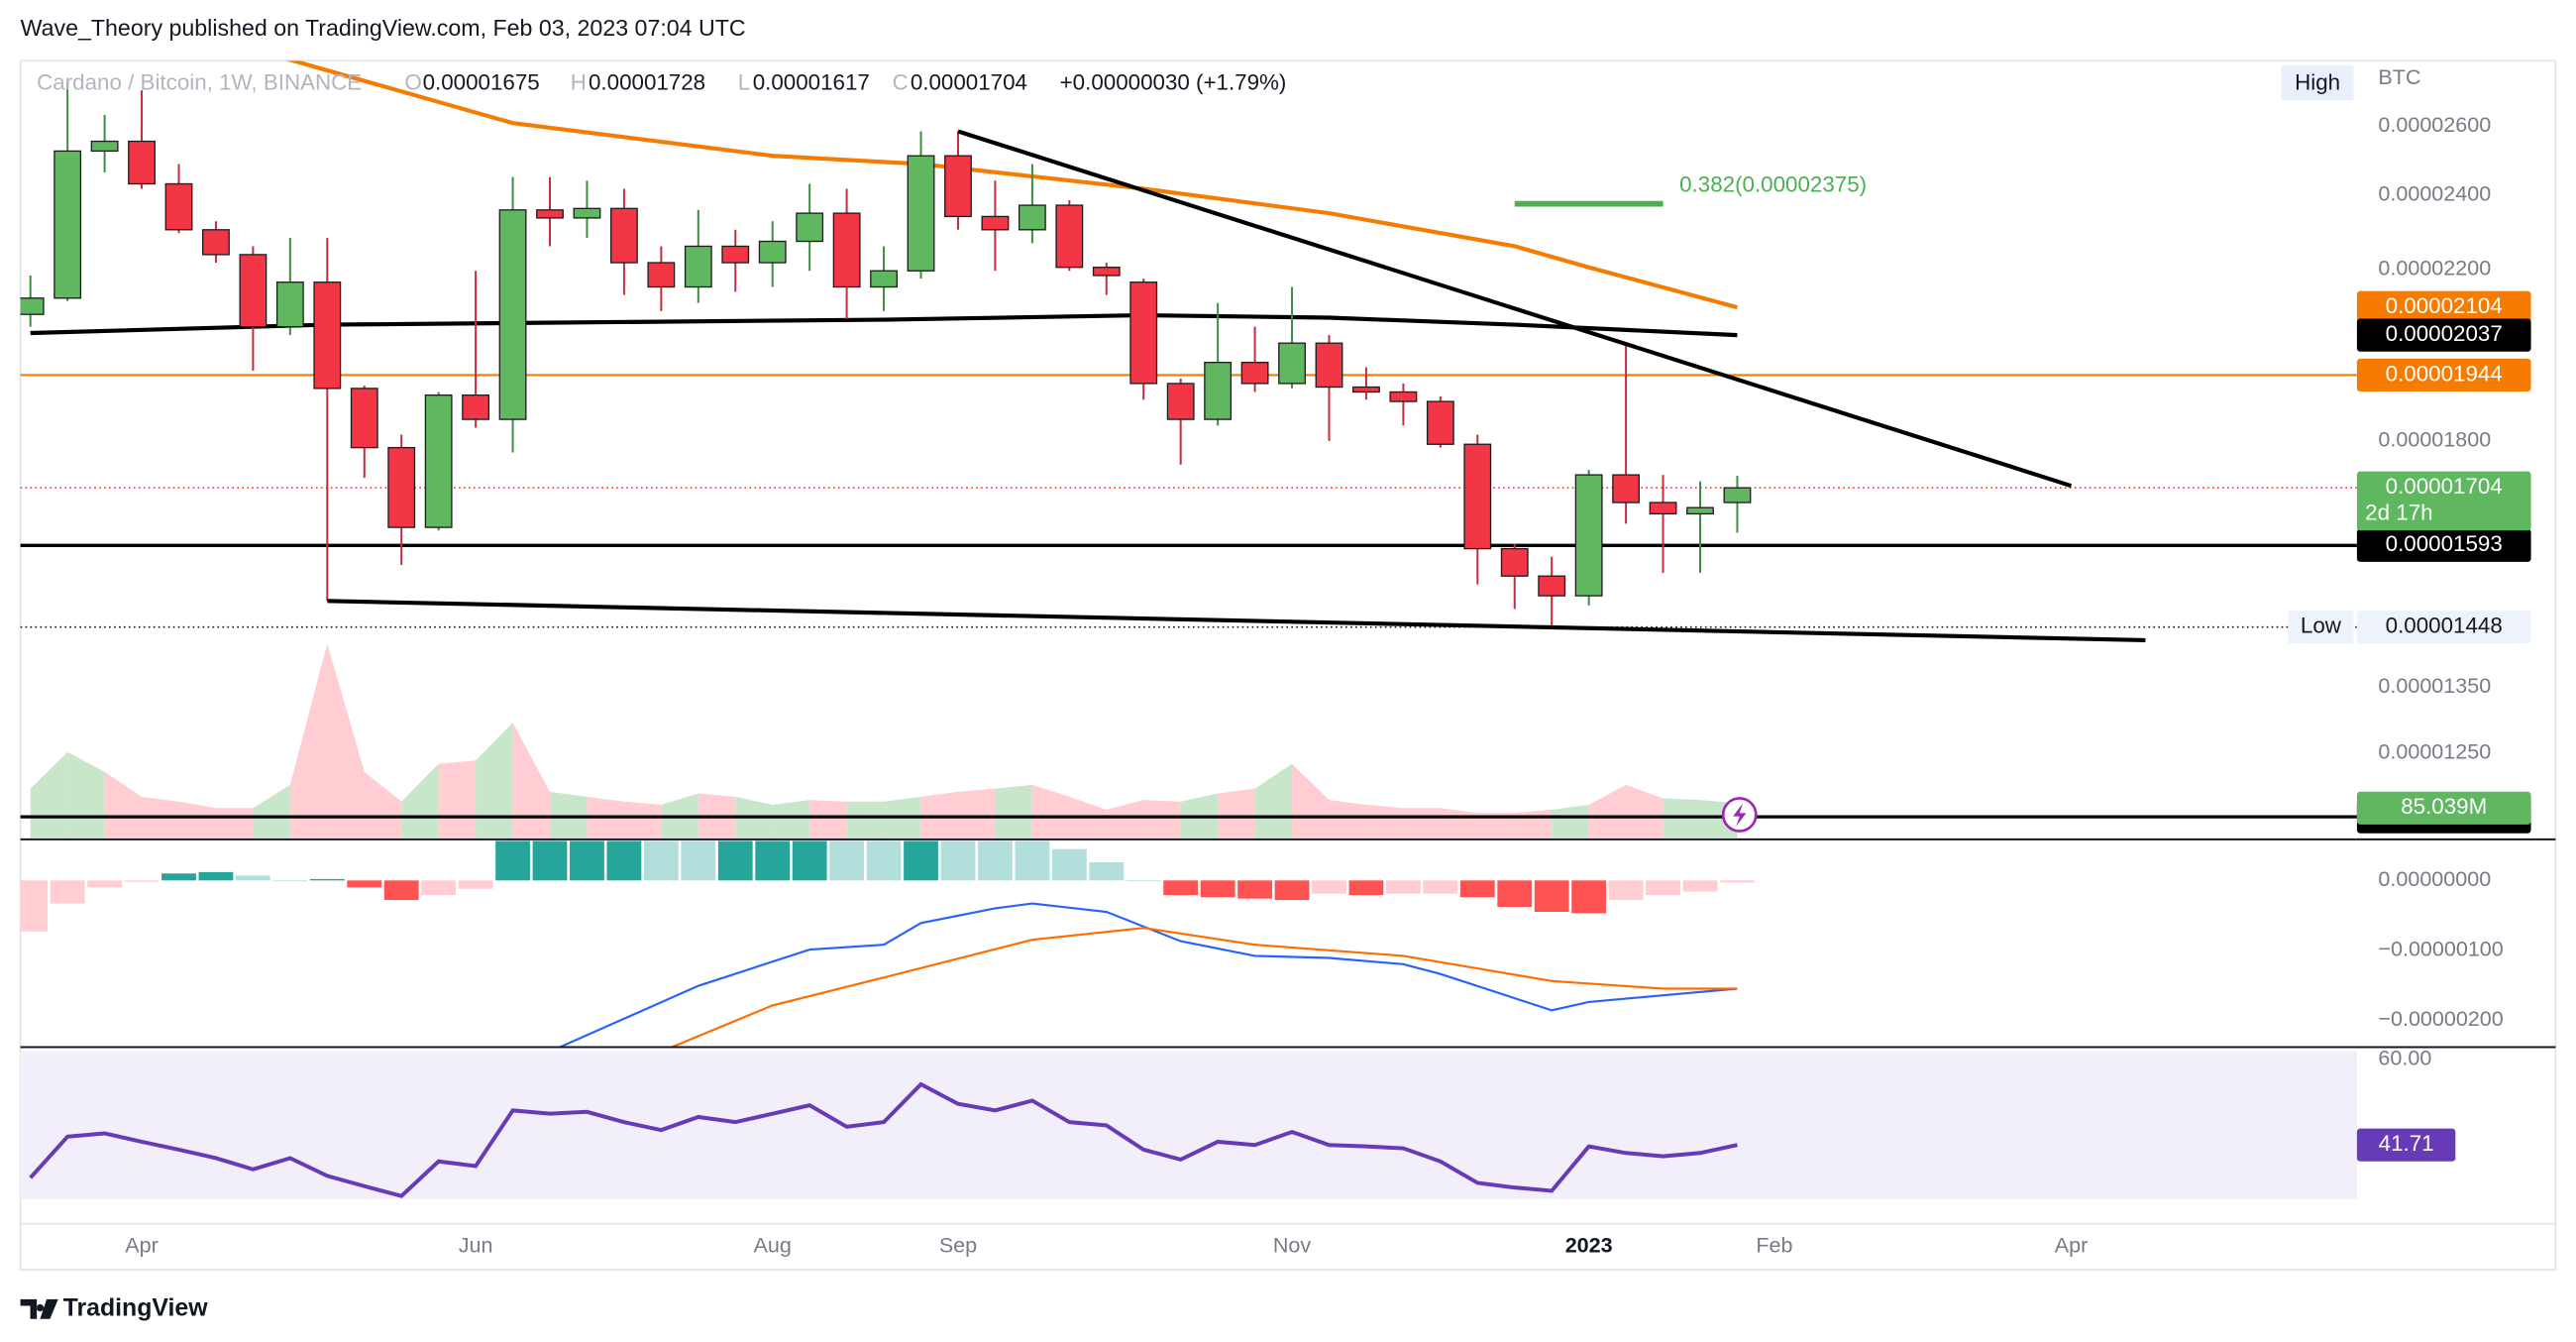  Describe the element at coordinates (2434, 879) in the screenshot. I see `y-tick-label: 0.00000000` at that location.